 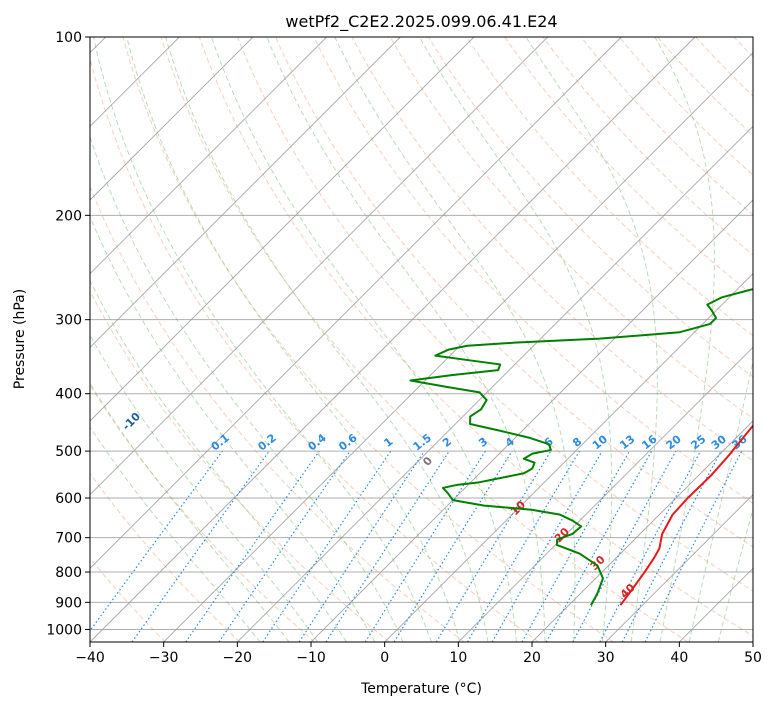 What do you see at coordinates (90, 658) in the screenshot?
I see `x-tick-label: −40` at bounding box center [90, 658].